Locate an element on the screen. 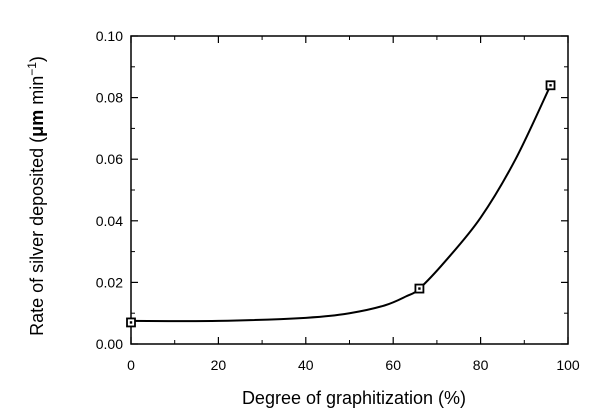 This screenshot has width=593, height=414. y-tick-label: 0.06 is located at coordinates (109, 159).